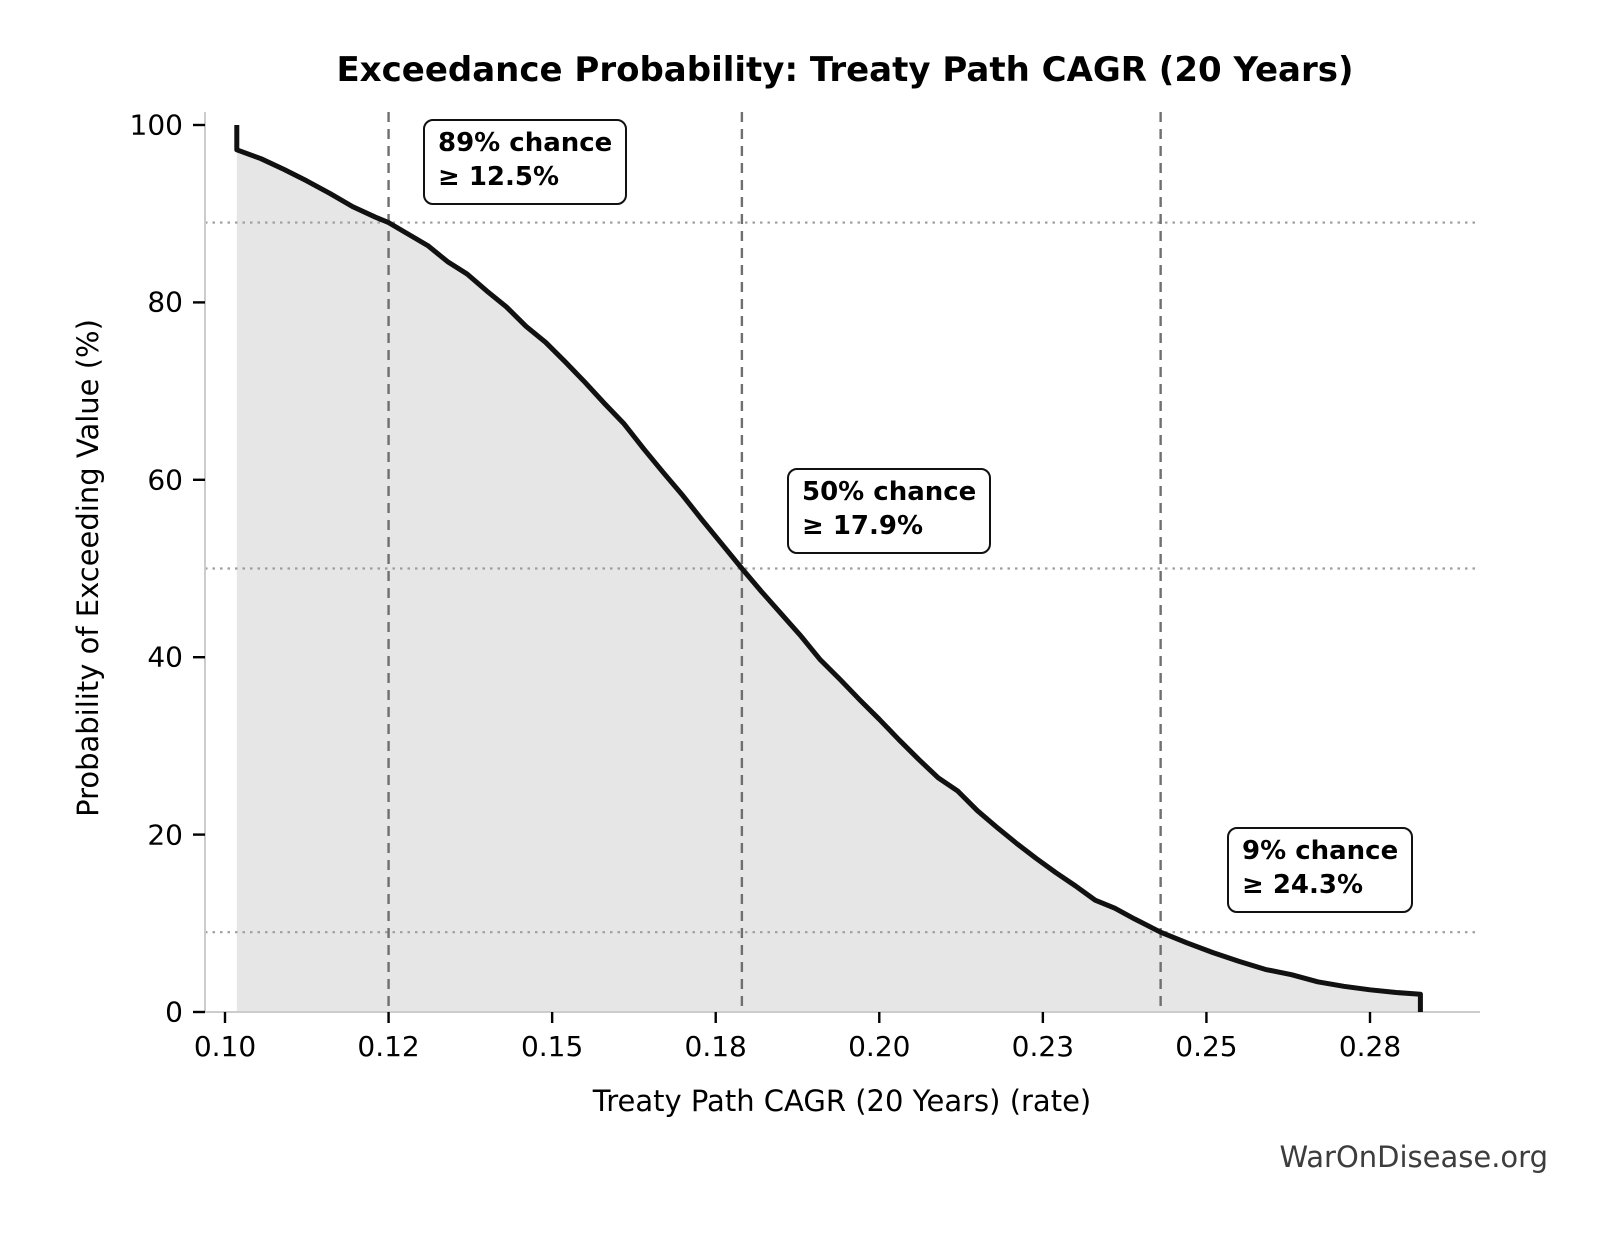 The image size is (1604, 1234). Describe the element at coordinates (388, 1046) in the screenshot. I see `x-tick-label-0.12: 0.12` at that location.